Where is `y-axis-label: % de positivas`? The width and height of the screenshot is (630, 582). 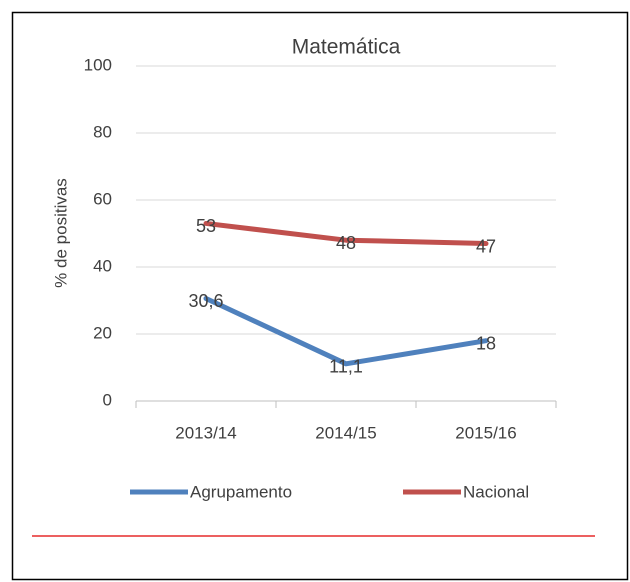
y-axis-label: % de positivas is located at coordinates (60, 233).